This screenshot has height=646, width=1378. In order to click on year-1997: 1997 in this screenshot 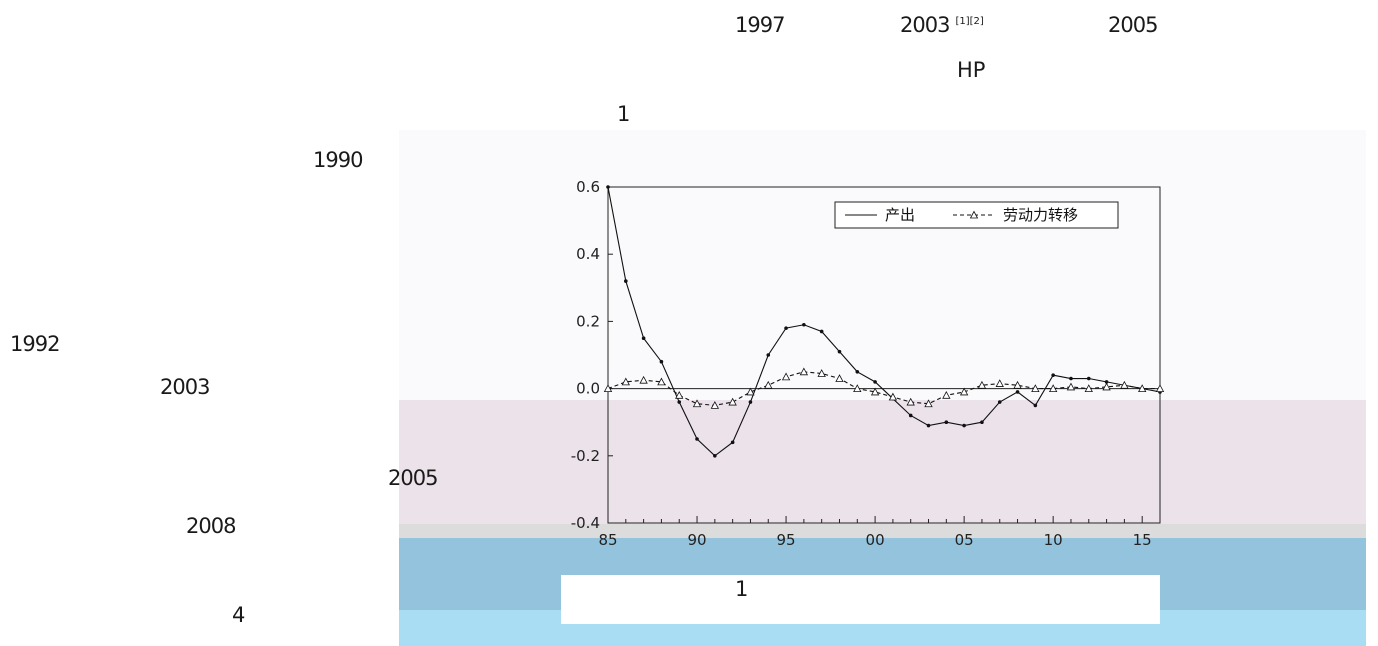, I will do `click(760, 25)`.